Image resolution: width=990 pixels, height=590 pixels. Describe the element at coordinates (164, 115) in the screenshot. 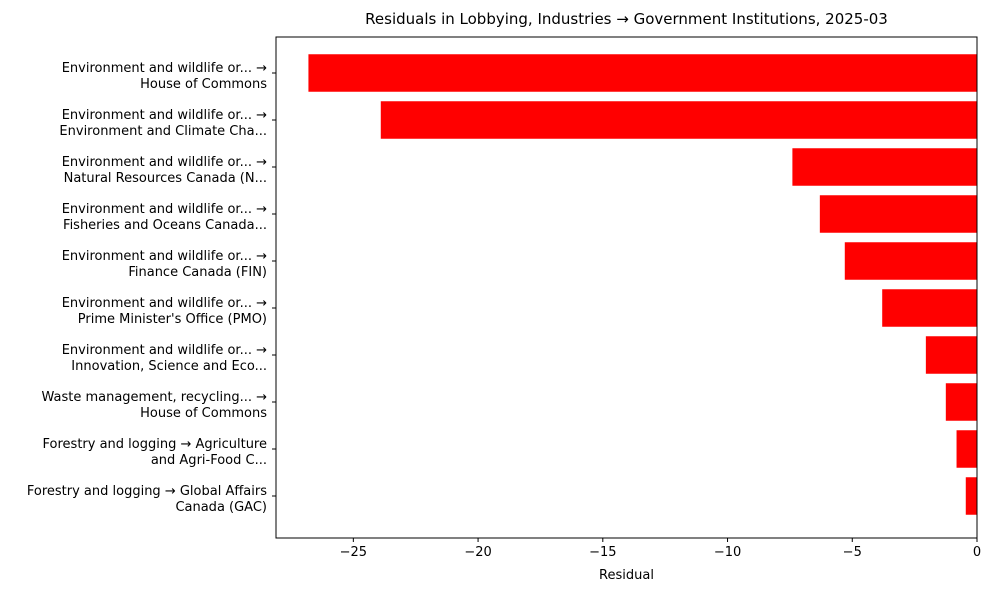

I see `y-tick-label-1-line-0: Environment and wildlife or... →` at that location.